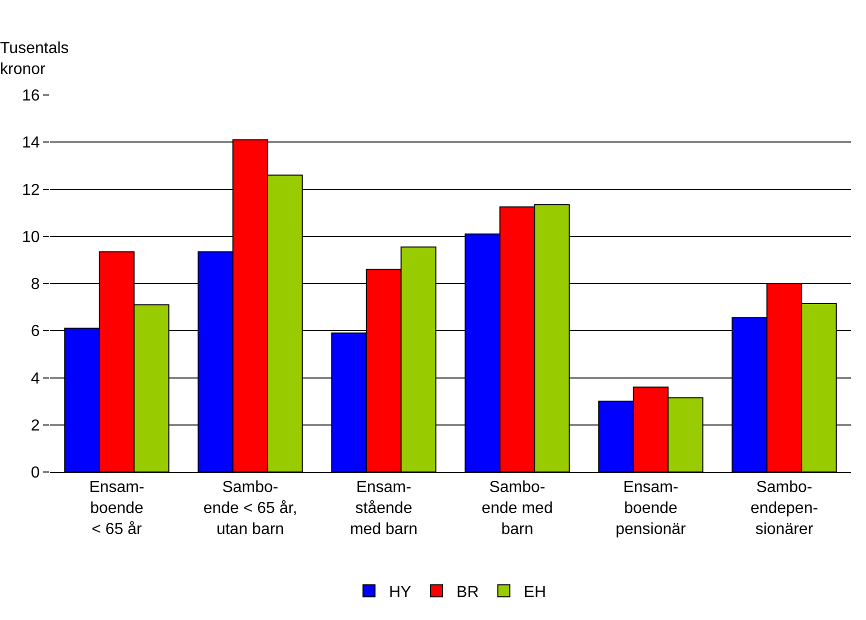 Image resolution: width=866 pixels, height=620 pixels. Describe the element at coordinates (35, 331) in the screenshot. I see `y-tick-label: 6` at that location.